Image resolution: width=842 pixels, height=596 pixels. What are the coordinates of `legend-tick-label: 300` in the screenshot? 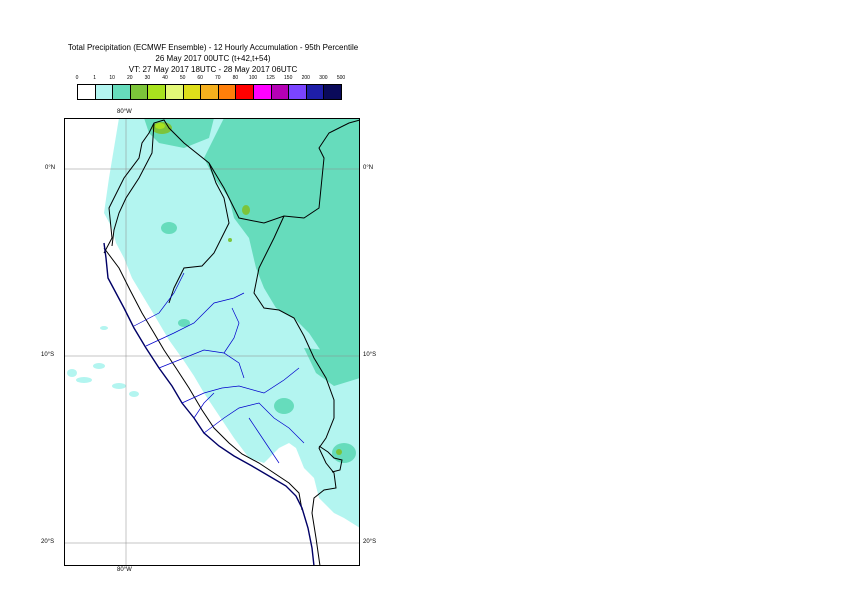 It's located at (323, 78).